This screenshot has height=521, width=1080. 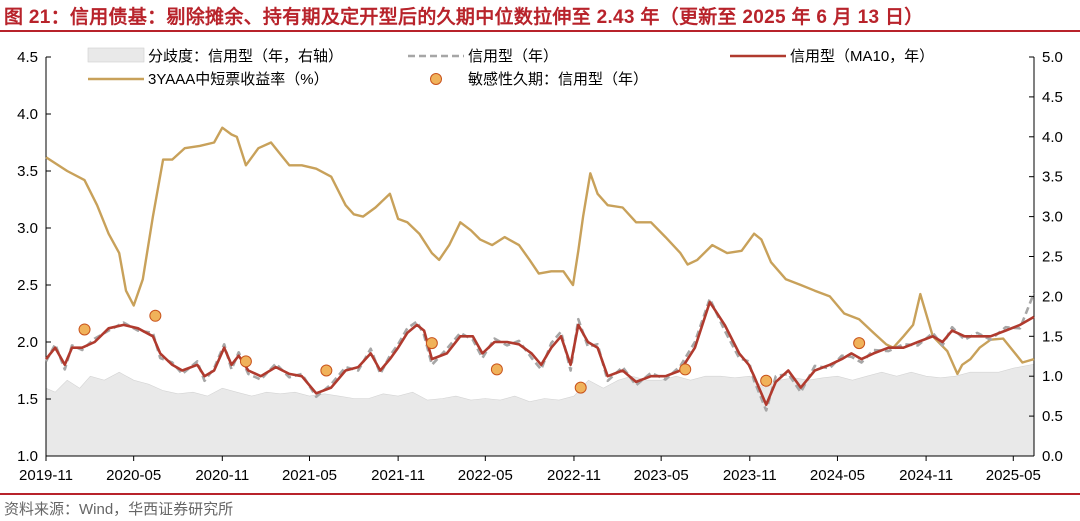 What do you see at coordinates (1052, 336) in the screenshot?
I see `right-tick-label: 1.5` at bounding box center [1052, 336].